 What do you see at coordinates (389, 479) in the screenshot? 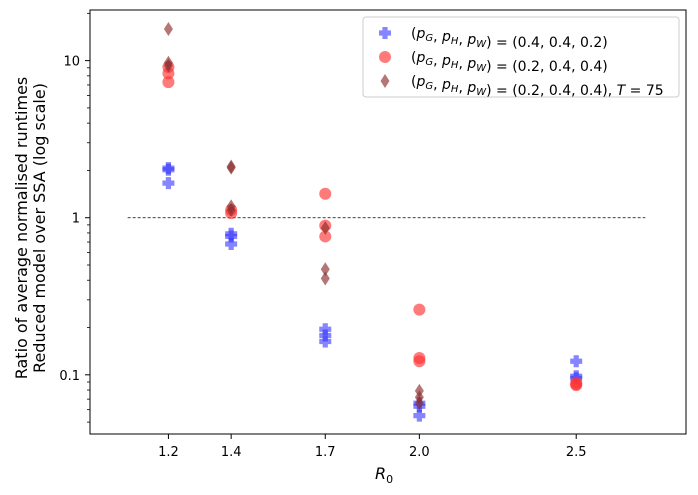
I see `x-axis-label-sub: 0` at bounding box center [389, 479].